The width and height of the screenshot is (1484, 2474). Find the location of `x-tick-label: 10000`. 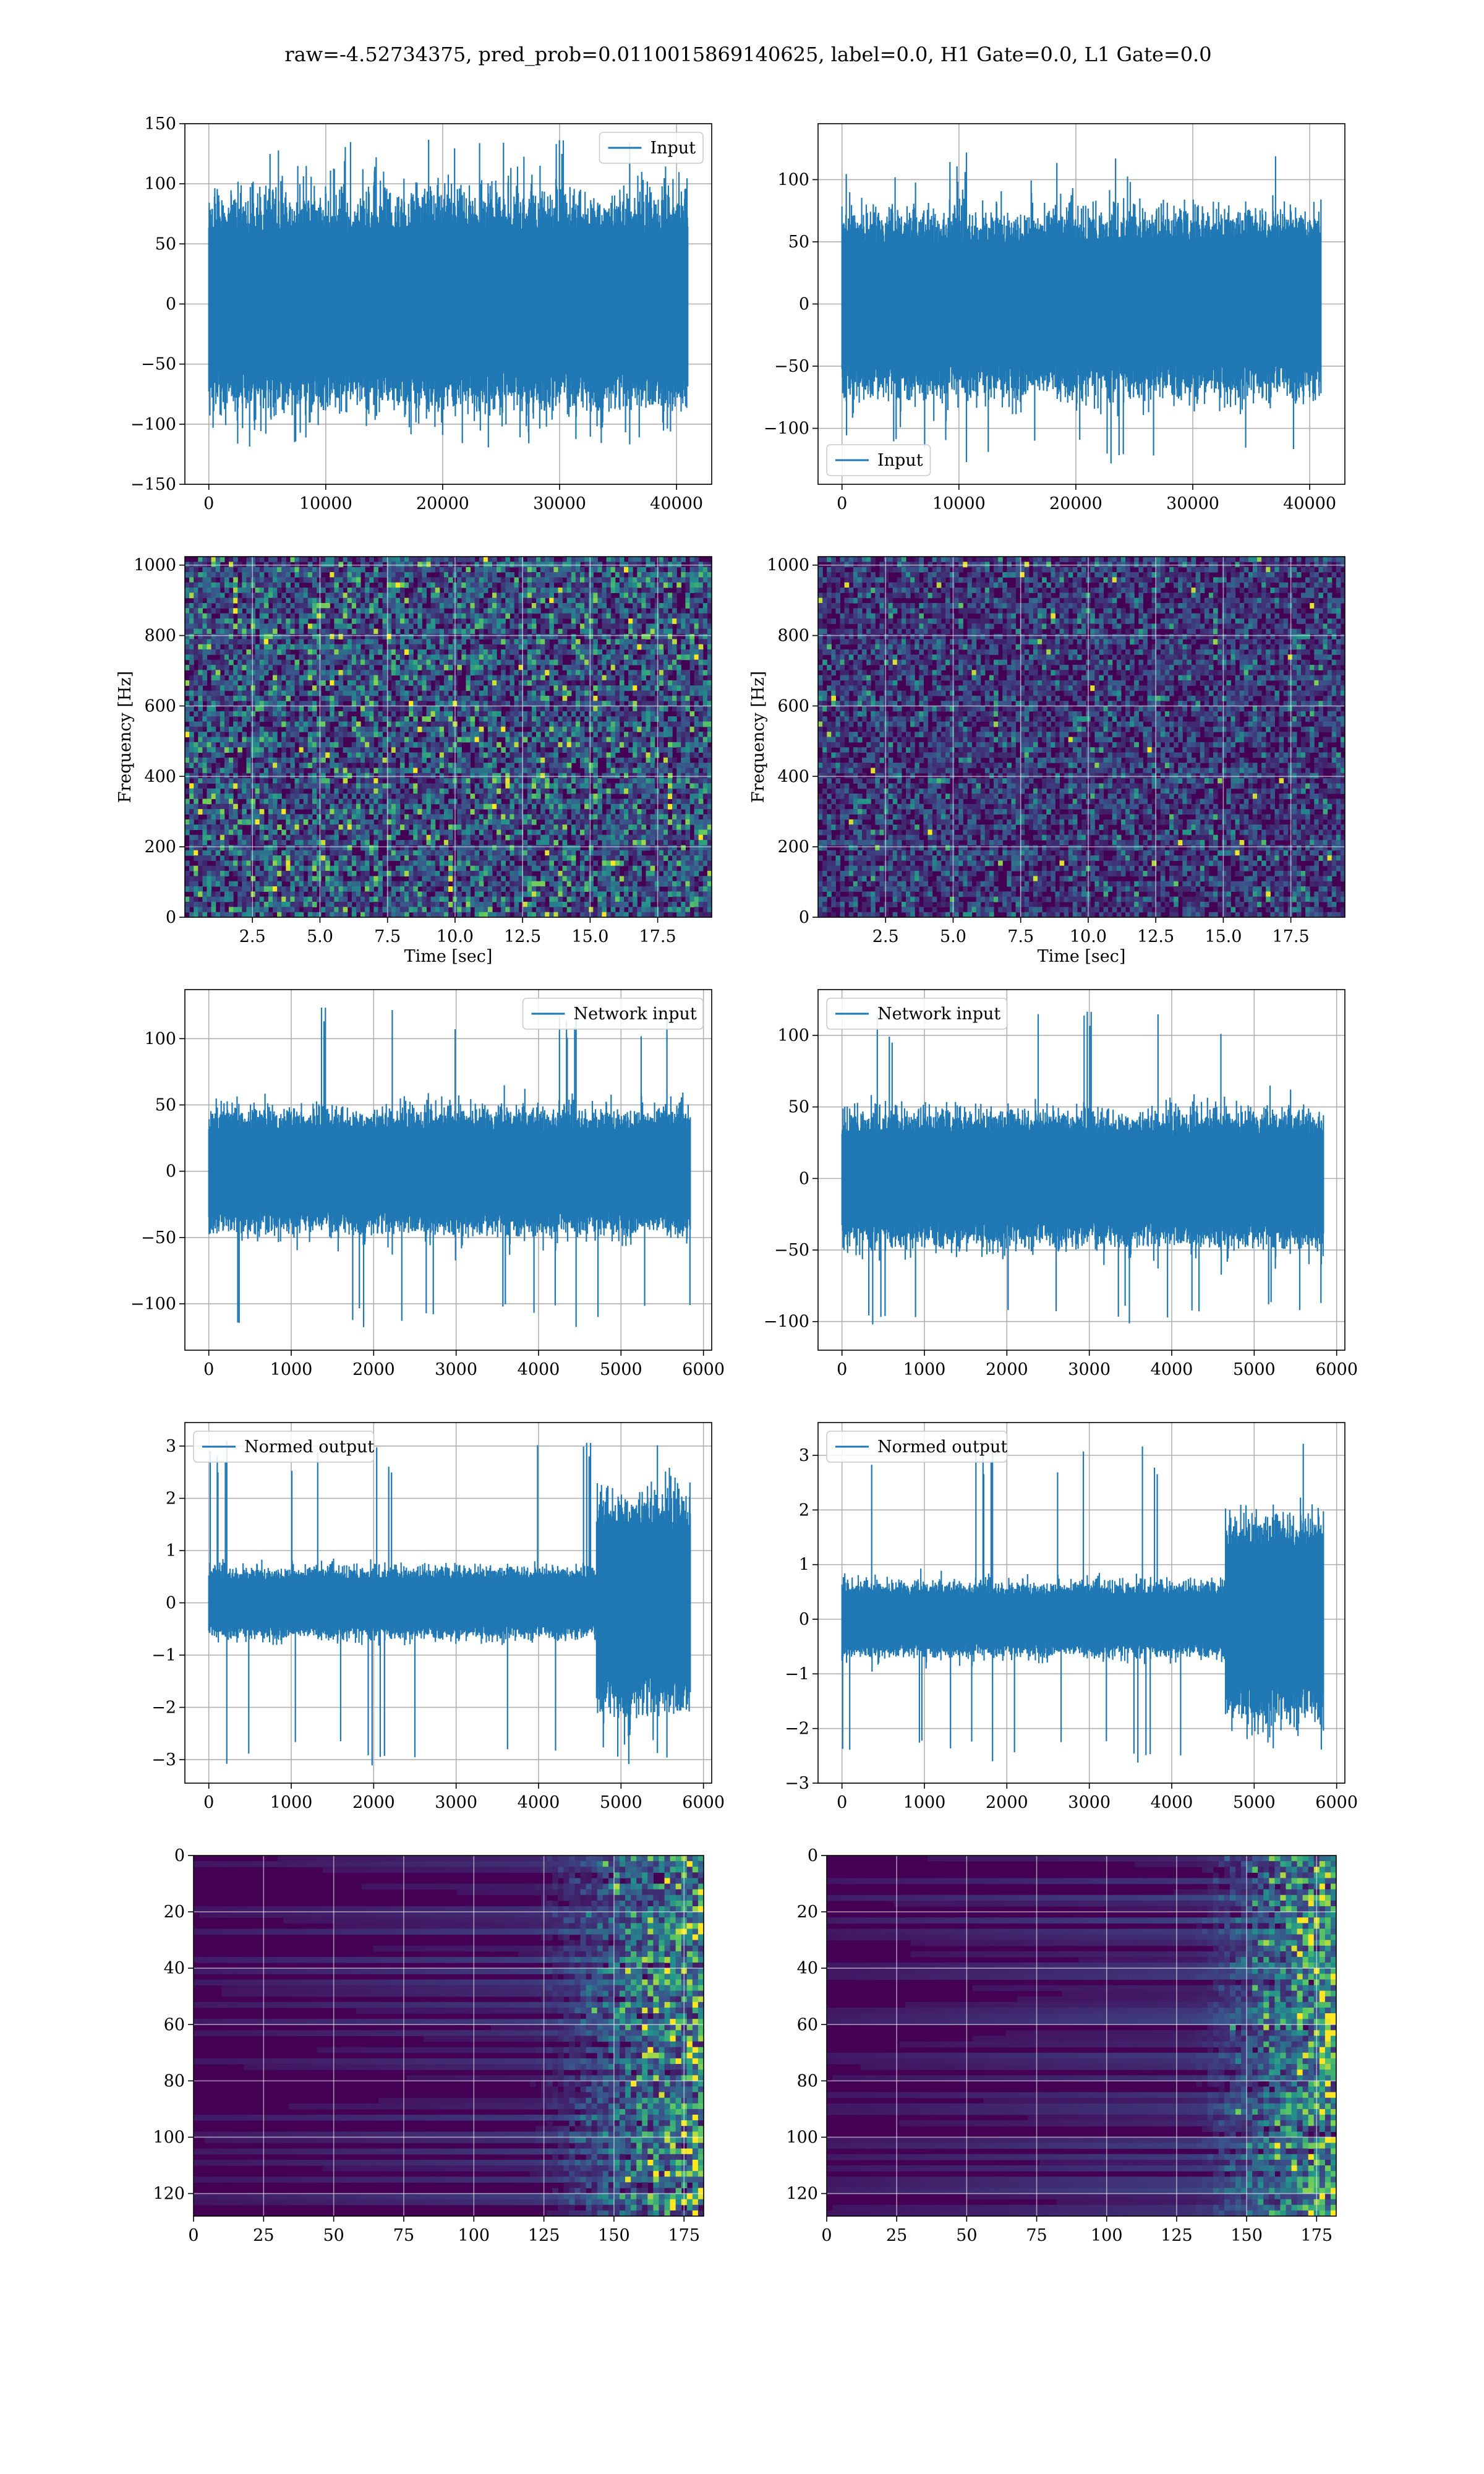

x-tick-label: 10000 is located at coordinates (959, 503).